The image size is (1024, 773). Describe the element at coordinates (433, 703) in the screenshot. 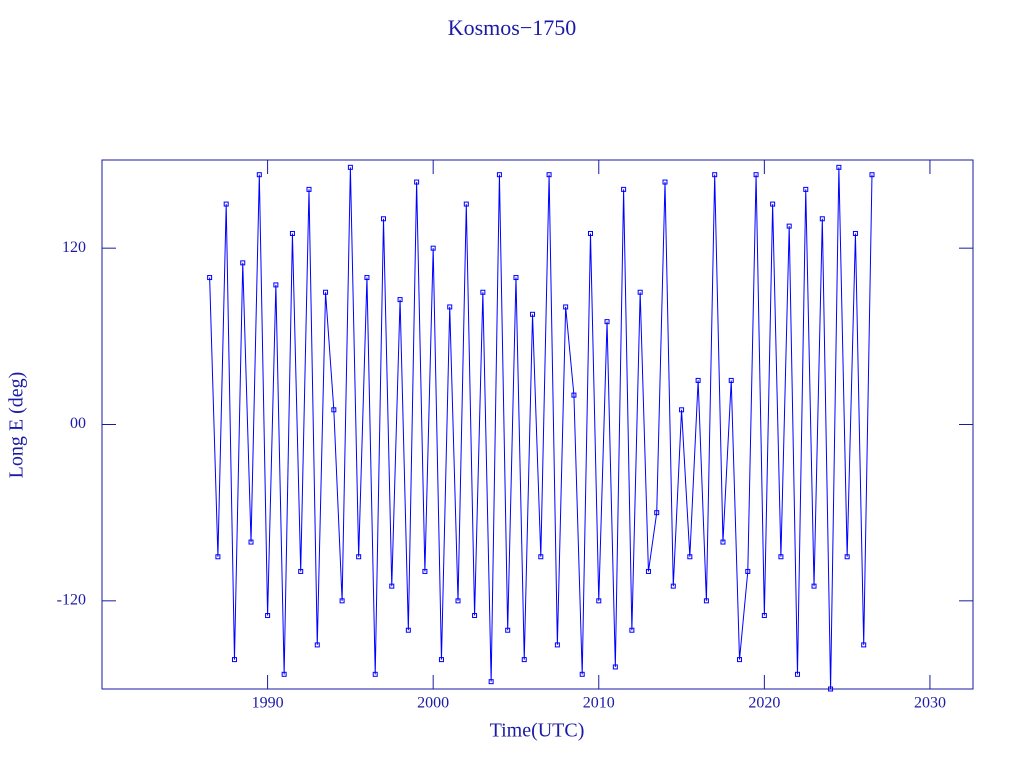

I see `x-tick-label: 2000` at that location.